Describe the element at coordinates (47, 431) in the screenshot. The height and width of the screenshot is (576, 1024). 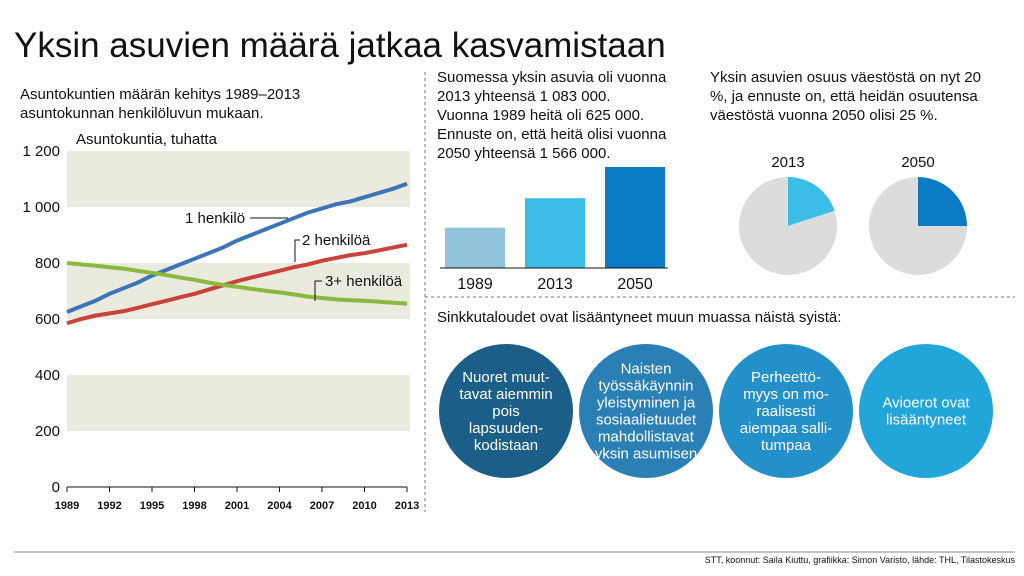
I see `y-tick-label: 200` at that location.